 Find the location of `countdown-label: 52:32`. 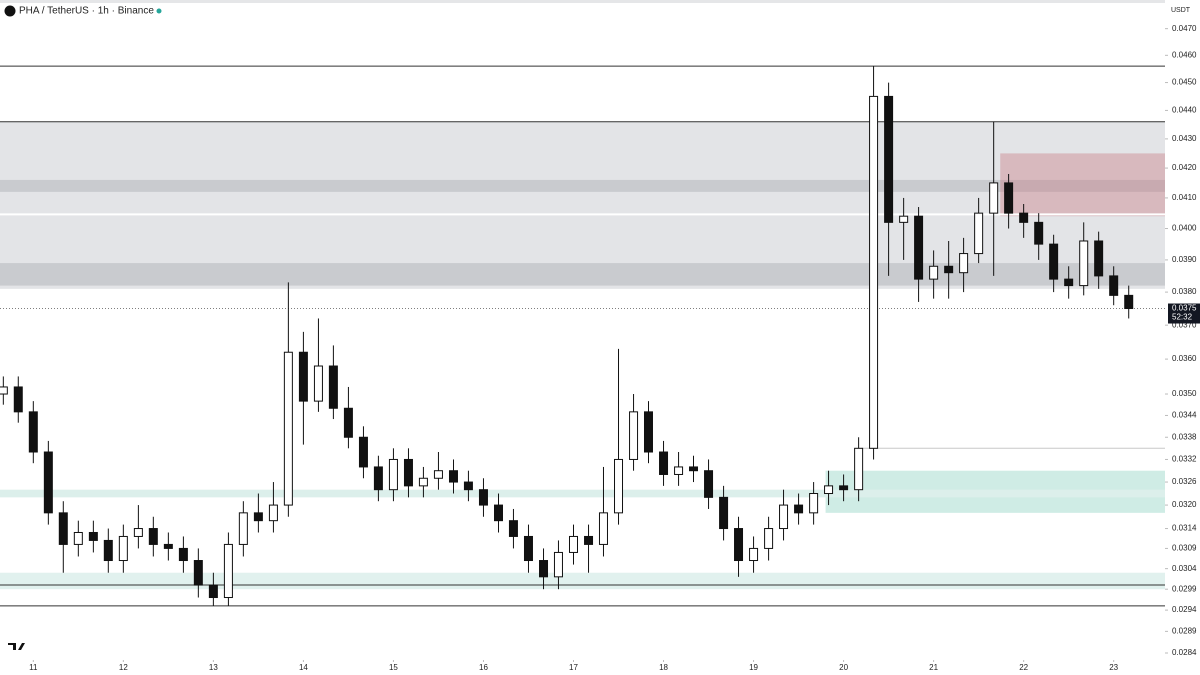

countdown-label: 52:32 is located at coordinates (1182, 317).